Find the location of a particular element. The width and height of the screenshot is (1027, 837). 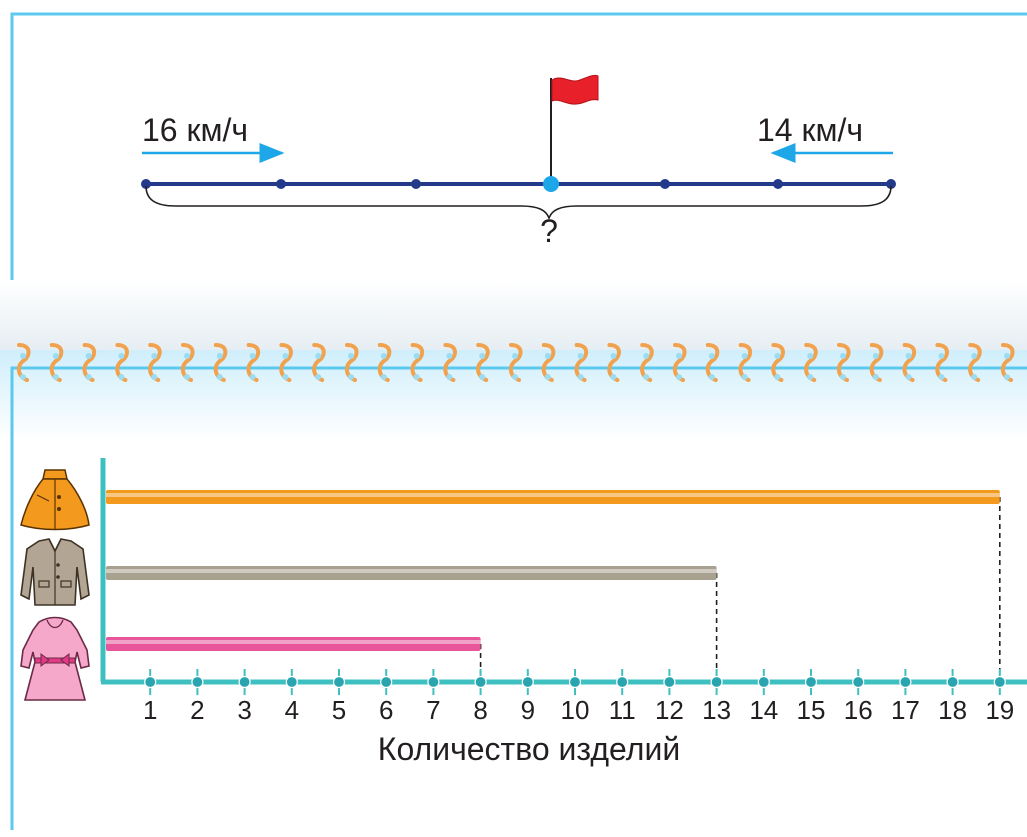

x-tick-label: 5 is located at coordinates (339, 710).